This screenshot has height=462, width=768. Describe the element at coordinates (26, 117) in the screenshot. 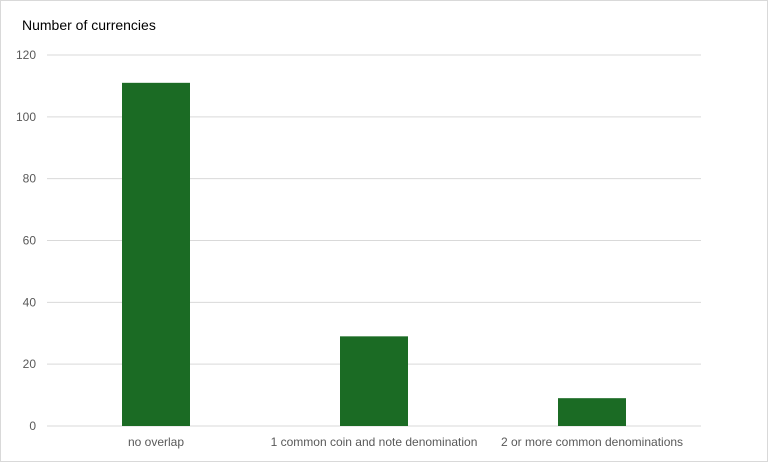

I see `y-tick-label: 100` at that location.